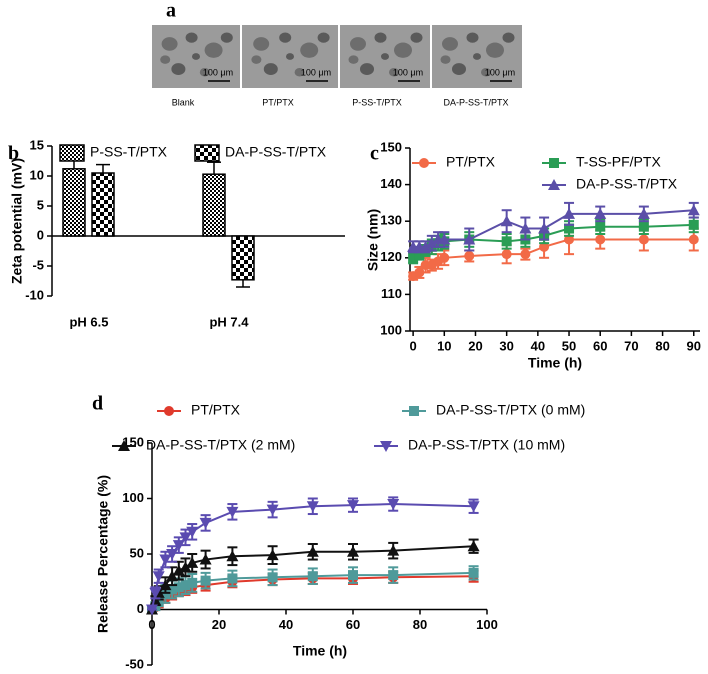  What do you see at coordinates (475, 345) in the screenshot?
I see `x-tick-label: 20` at bounding box center [475, 345].